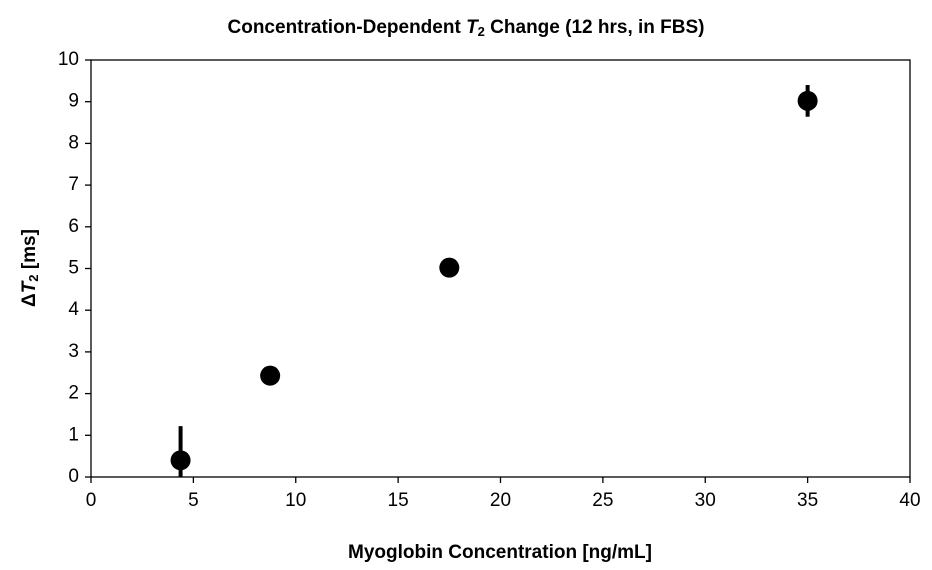  Describe the element at coordinates (73, 184) in the screenshot. I see `y-tick-label: 7` at that location.